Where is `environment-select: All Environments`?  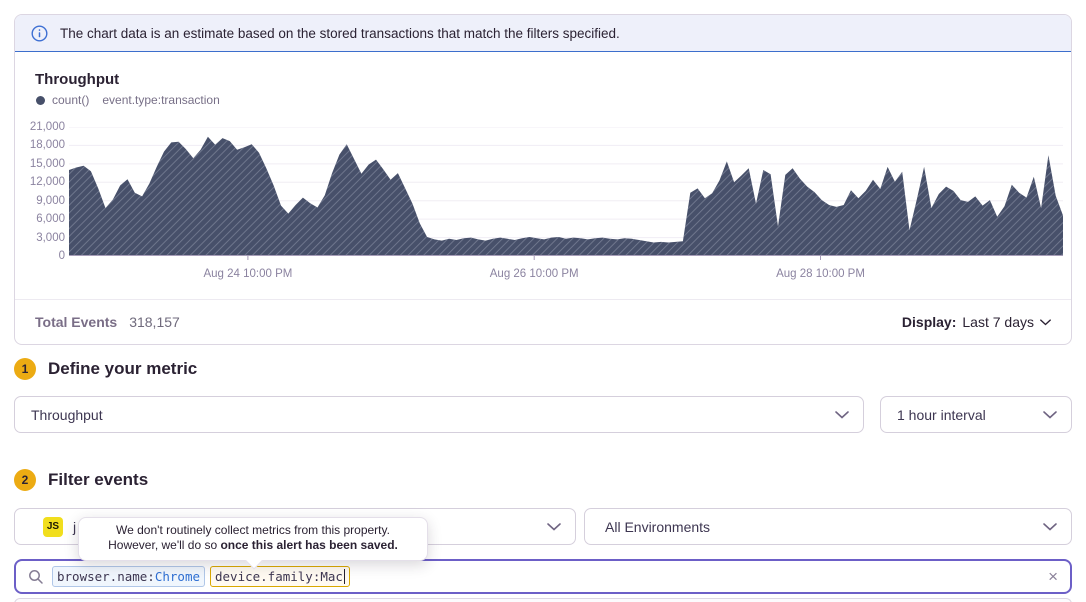
environment-select: All Environments is located at coordinates (828, 526).